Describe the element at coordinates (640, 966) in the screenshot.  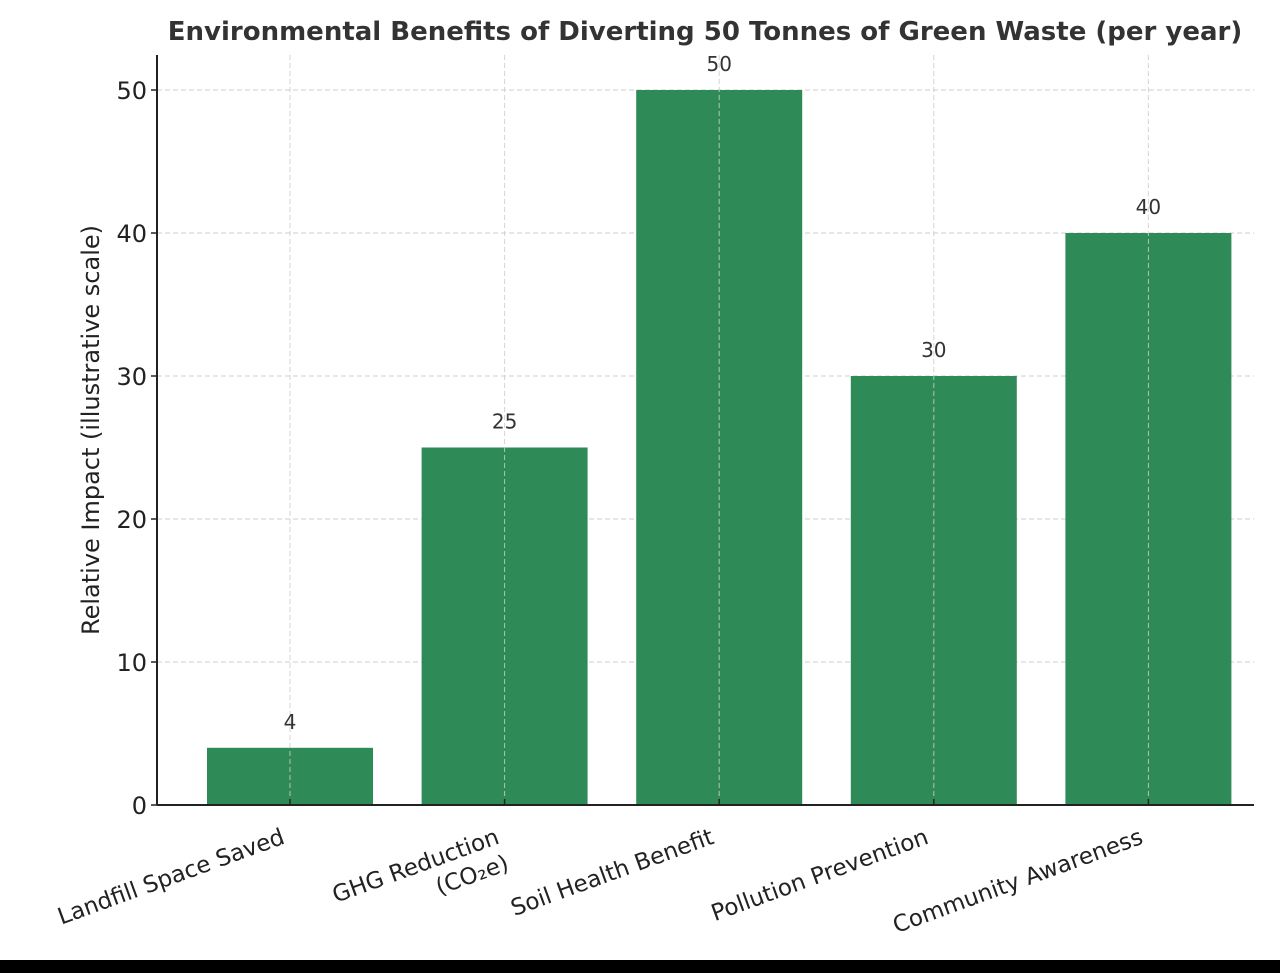
I see `bottom-border` at that location.